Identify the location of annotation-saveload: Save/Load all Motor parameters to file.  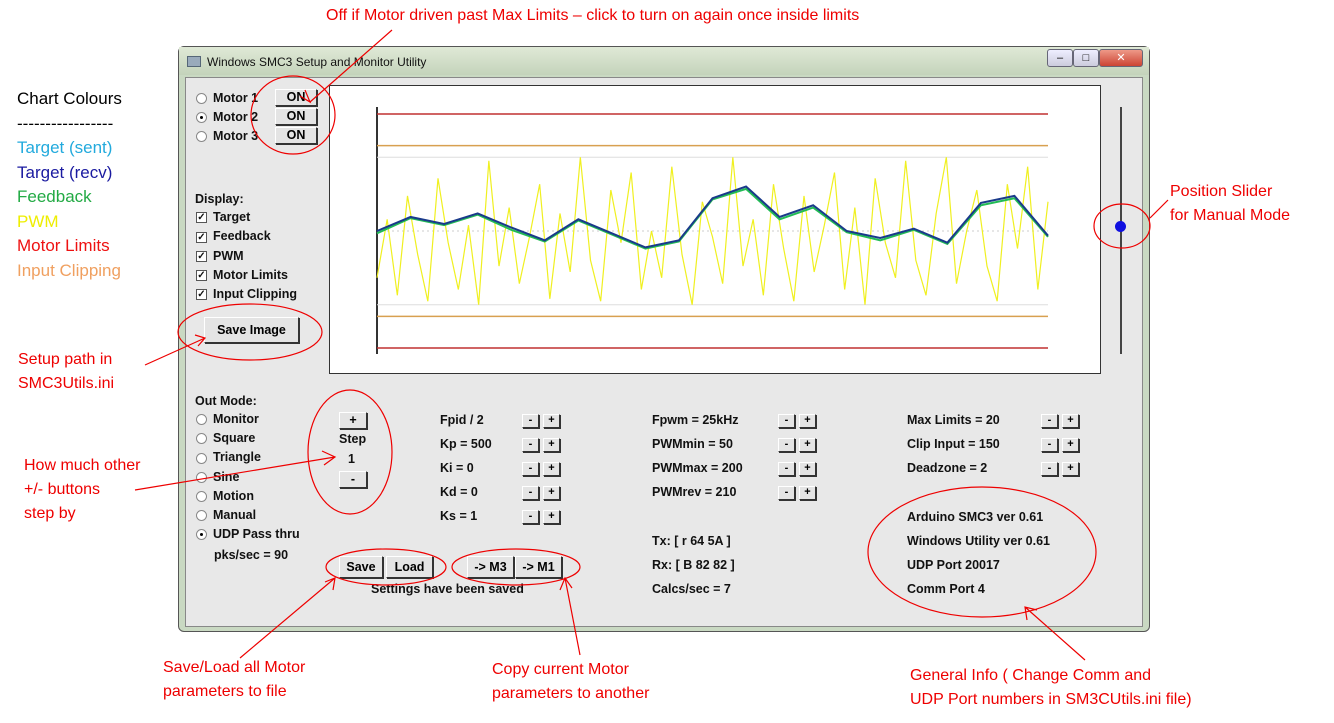
(234, 679).